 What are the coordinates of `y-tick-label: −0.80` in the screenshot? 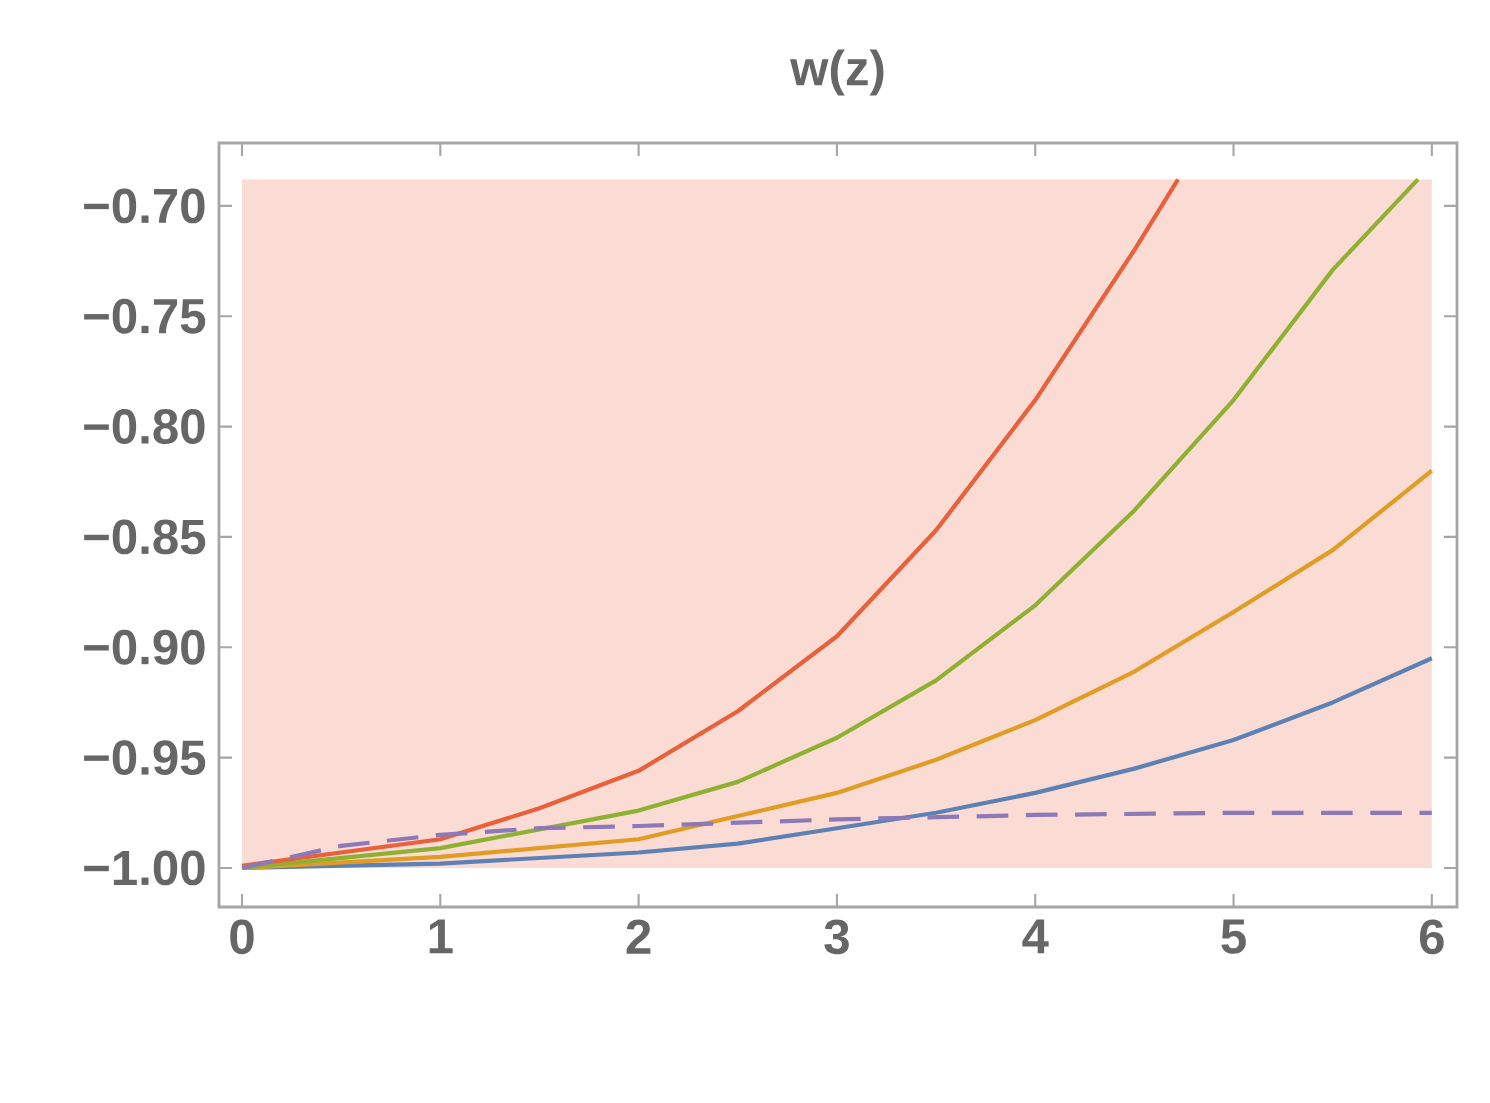 It's located at (144, 426).